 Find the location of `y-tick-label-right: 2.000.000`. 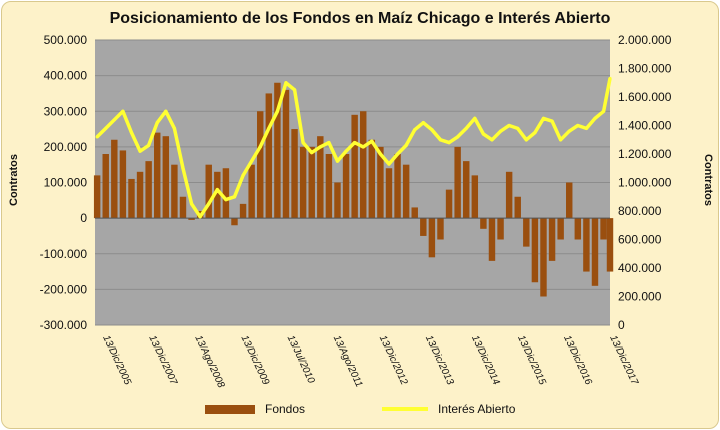

y-tick-label-right: 2.000.000 is located at coordinates (645, 40).